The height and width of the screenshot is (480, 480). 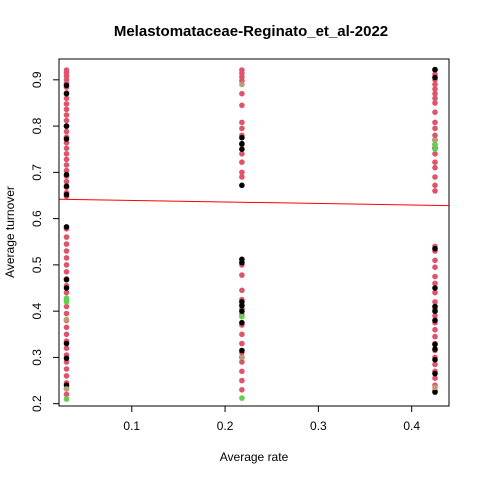 What do you see at coordinates (411, 426) in the screenshot?
I see `x-tick-label: 0.4` at bounding box center [411, 426].